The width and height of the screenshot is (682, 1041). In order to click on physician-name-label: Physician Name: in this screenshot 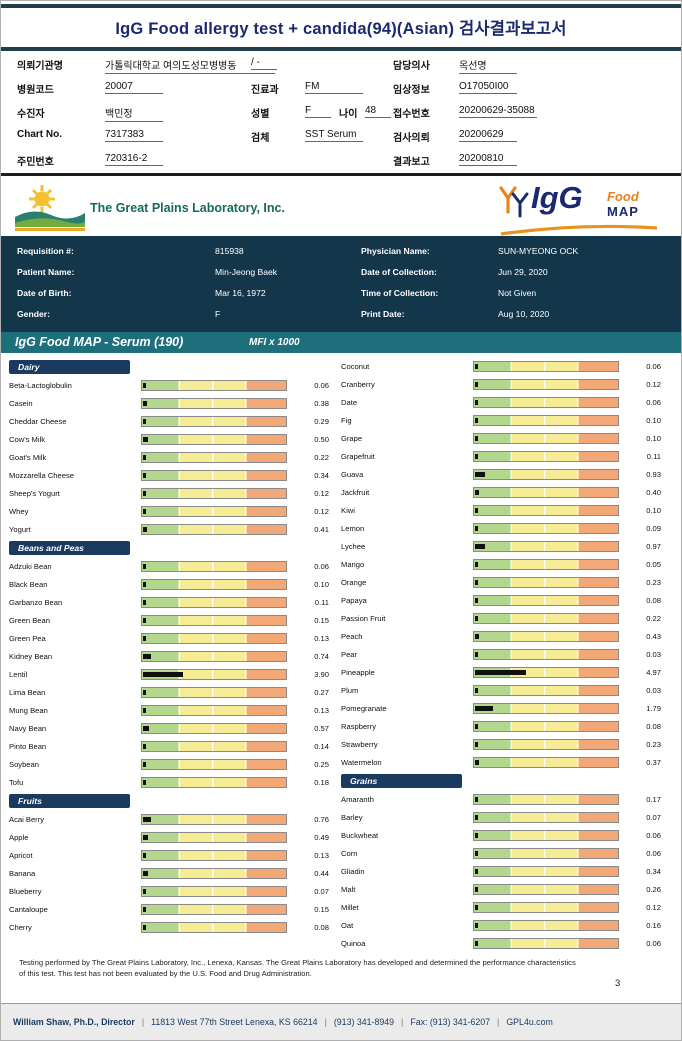, I will do `click(395, 251)`.